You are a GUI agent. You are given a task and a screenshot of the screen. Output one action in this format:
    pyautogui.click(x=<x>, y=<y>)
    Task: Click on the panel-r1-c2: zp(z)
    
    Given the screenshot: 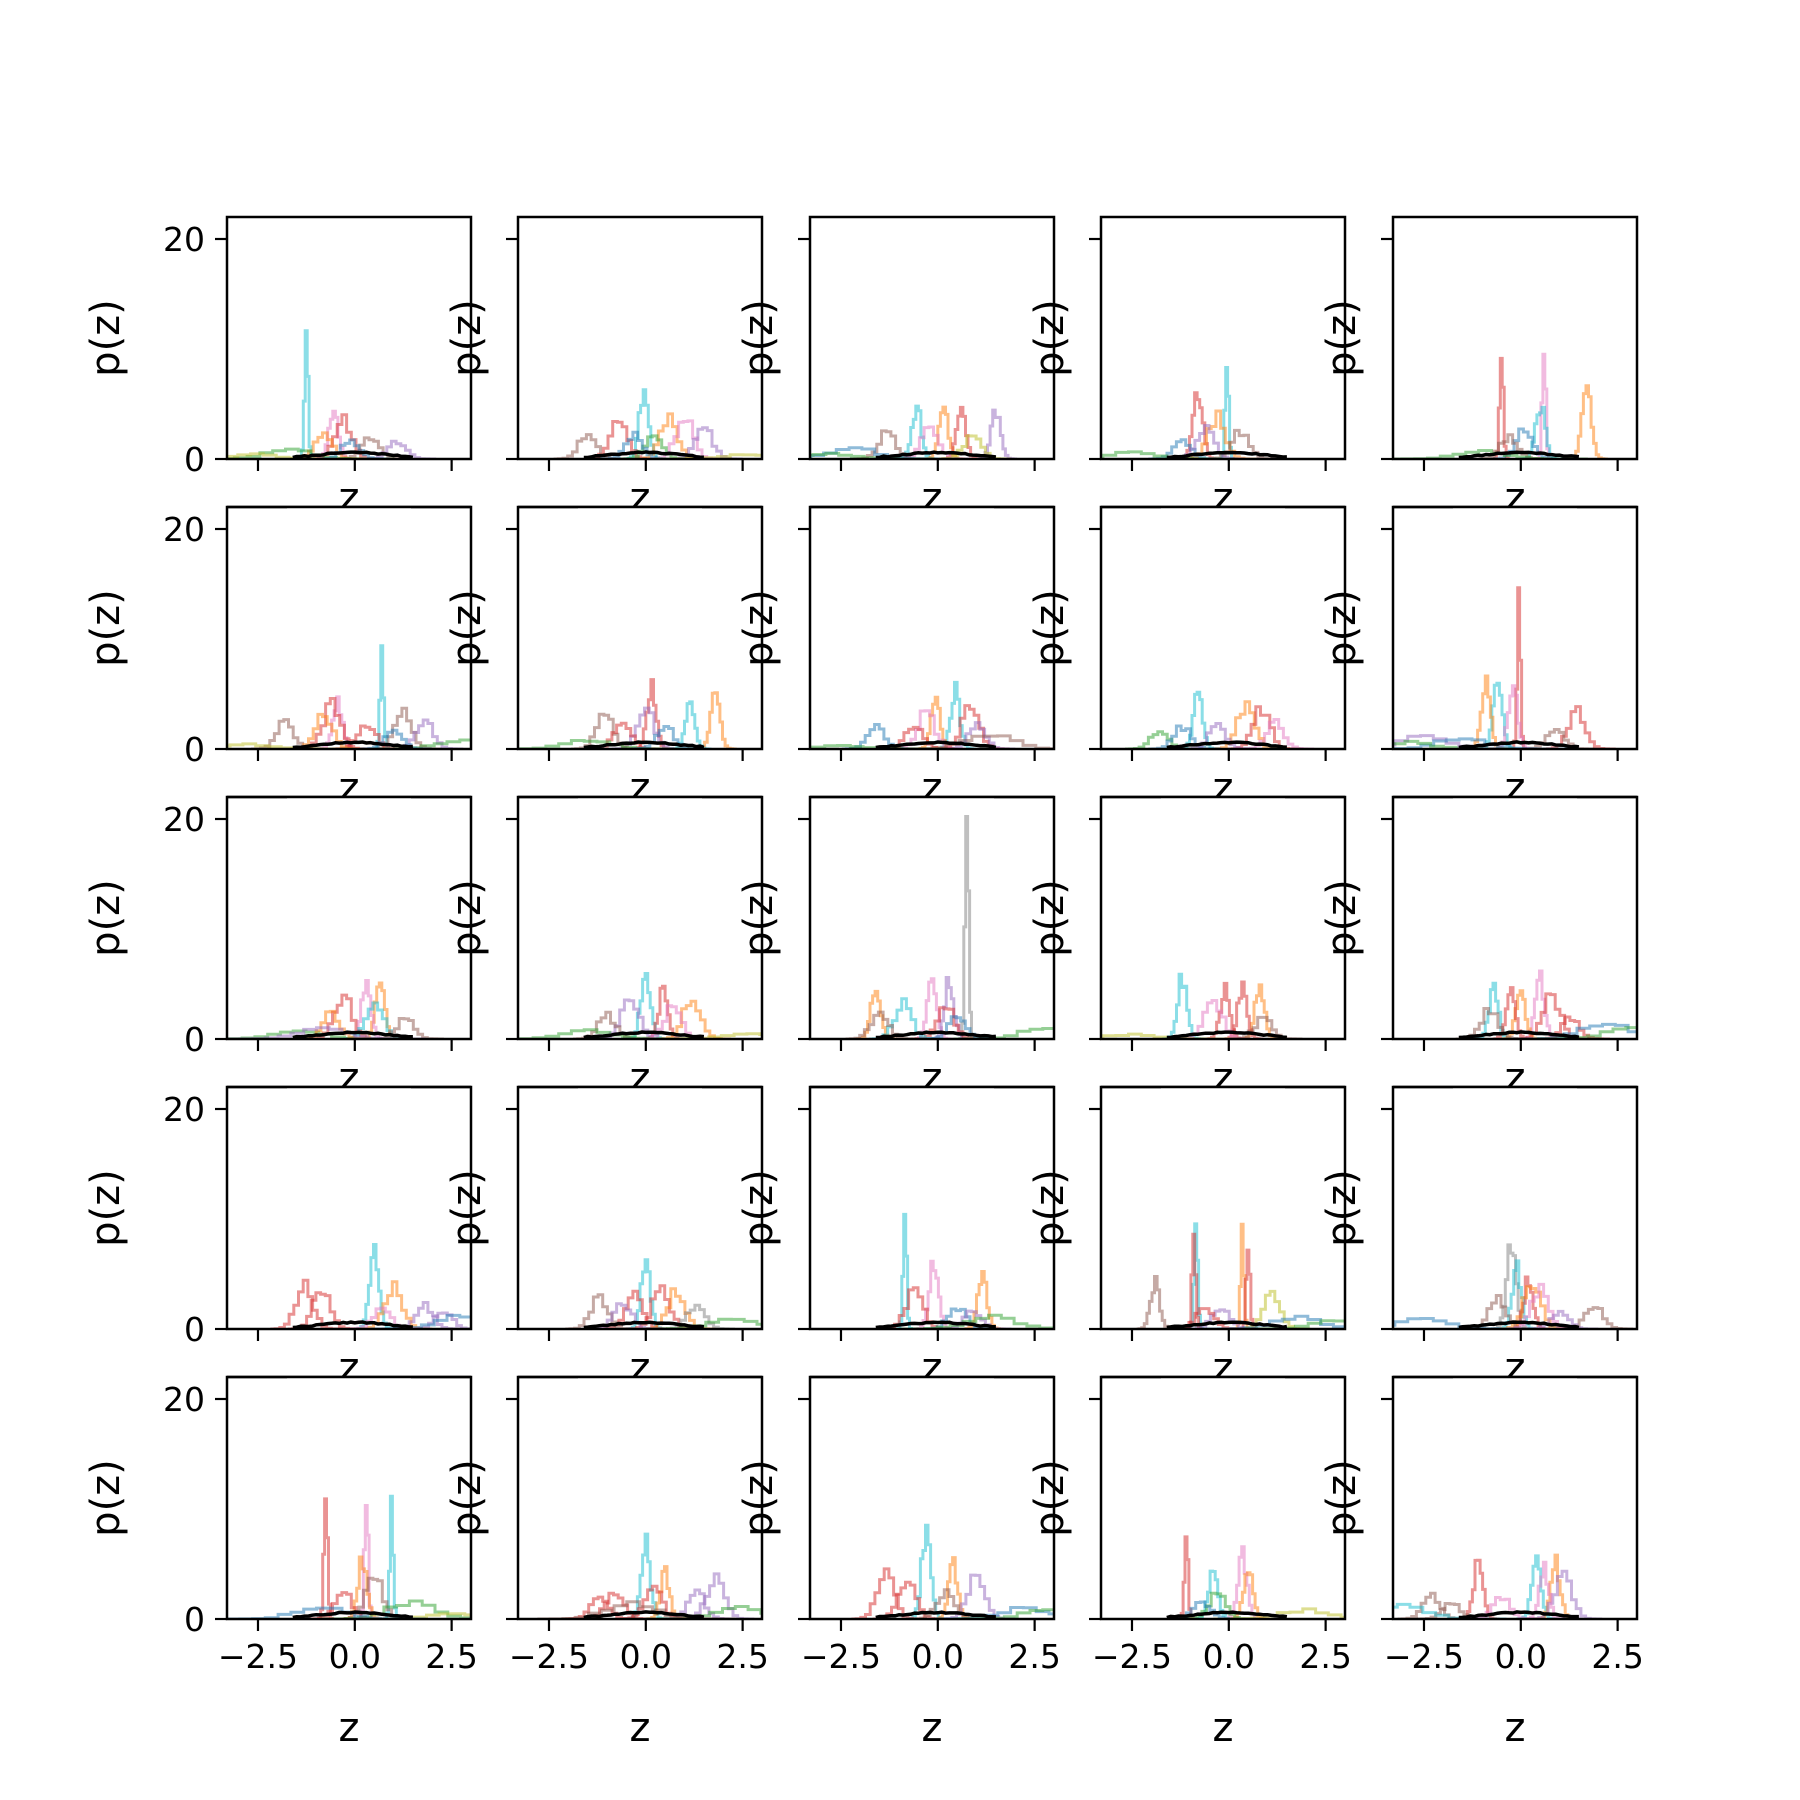 What is the action you would take?
    pyautogui.click(x=604, y=368)
    